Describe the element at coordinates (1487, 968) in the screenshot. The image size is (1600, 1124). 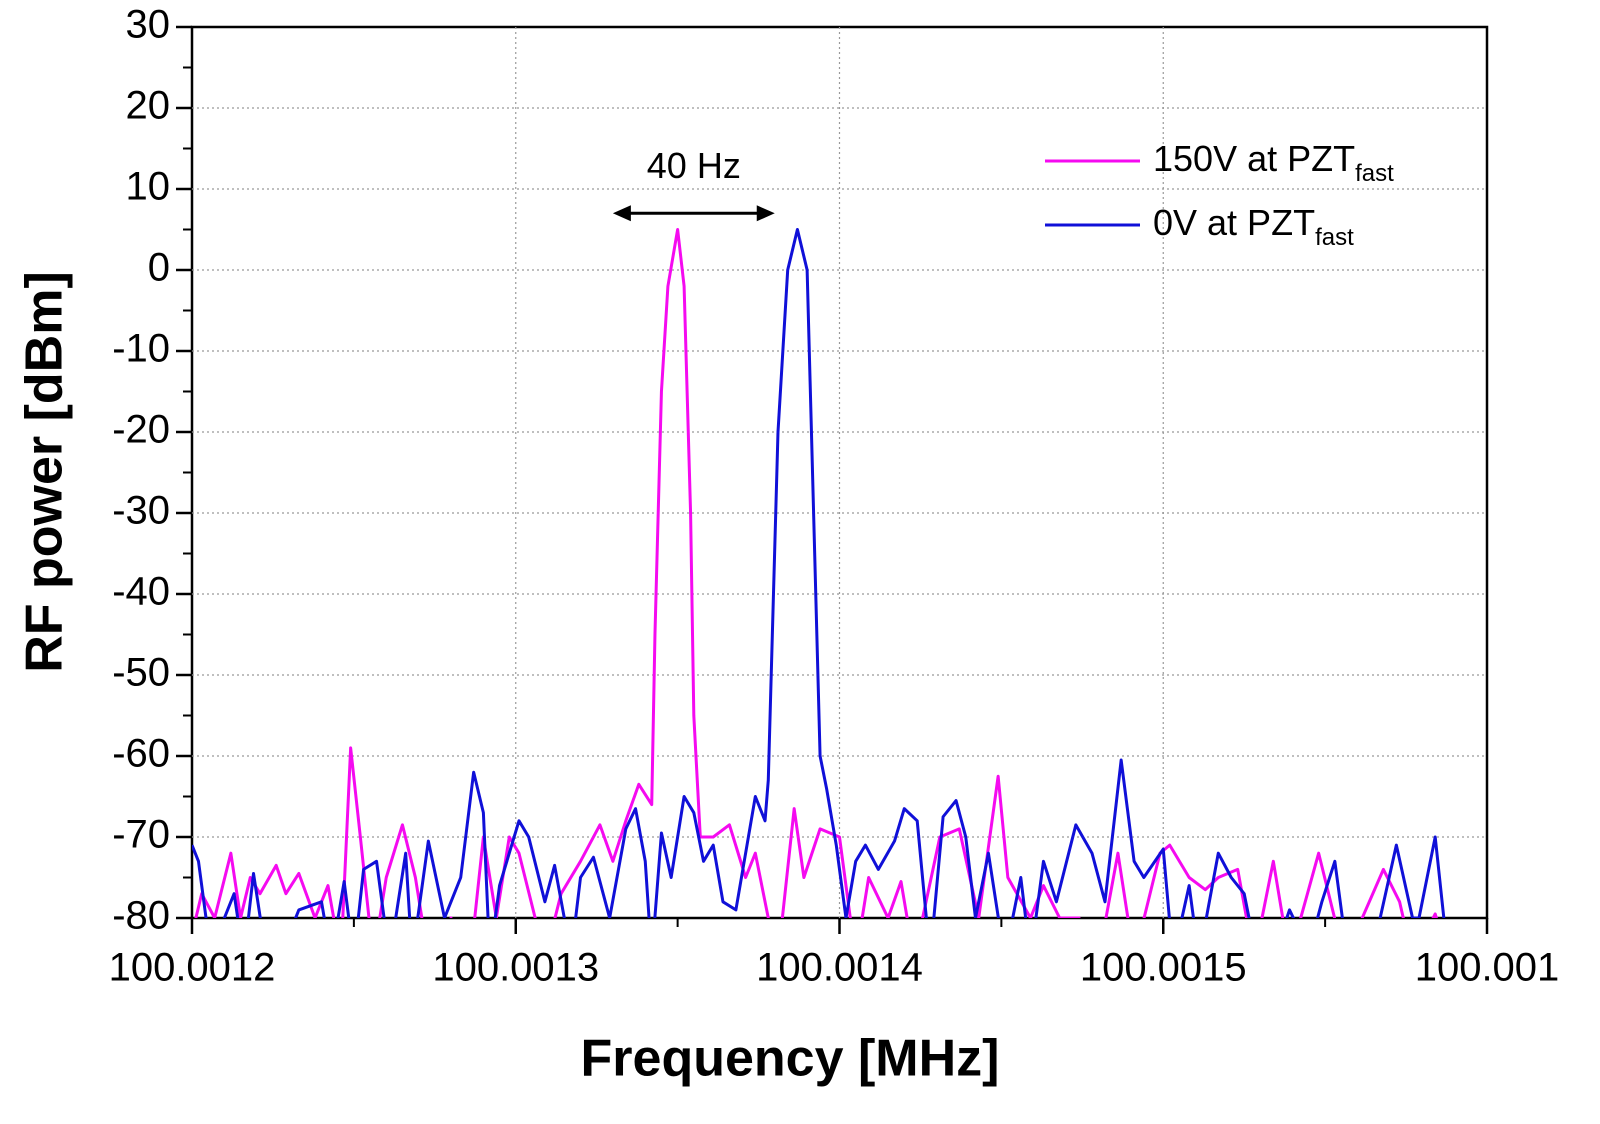
I see `x-tick-label: 100.001` at that location.